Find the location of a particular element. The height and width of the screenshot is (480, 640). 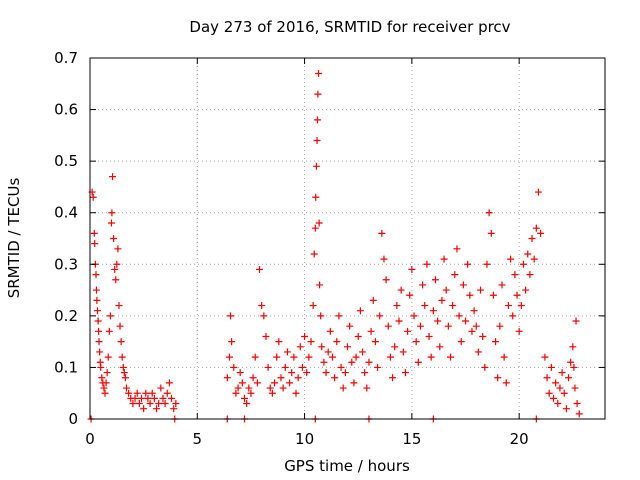

y-axis-label: SRMTID / TECUs is located at coordinates (14, 238).